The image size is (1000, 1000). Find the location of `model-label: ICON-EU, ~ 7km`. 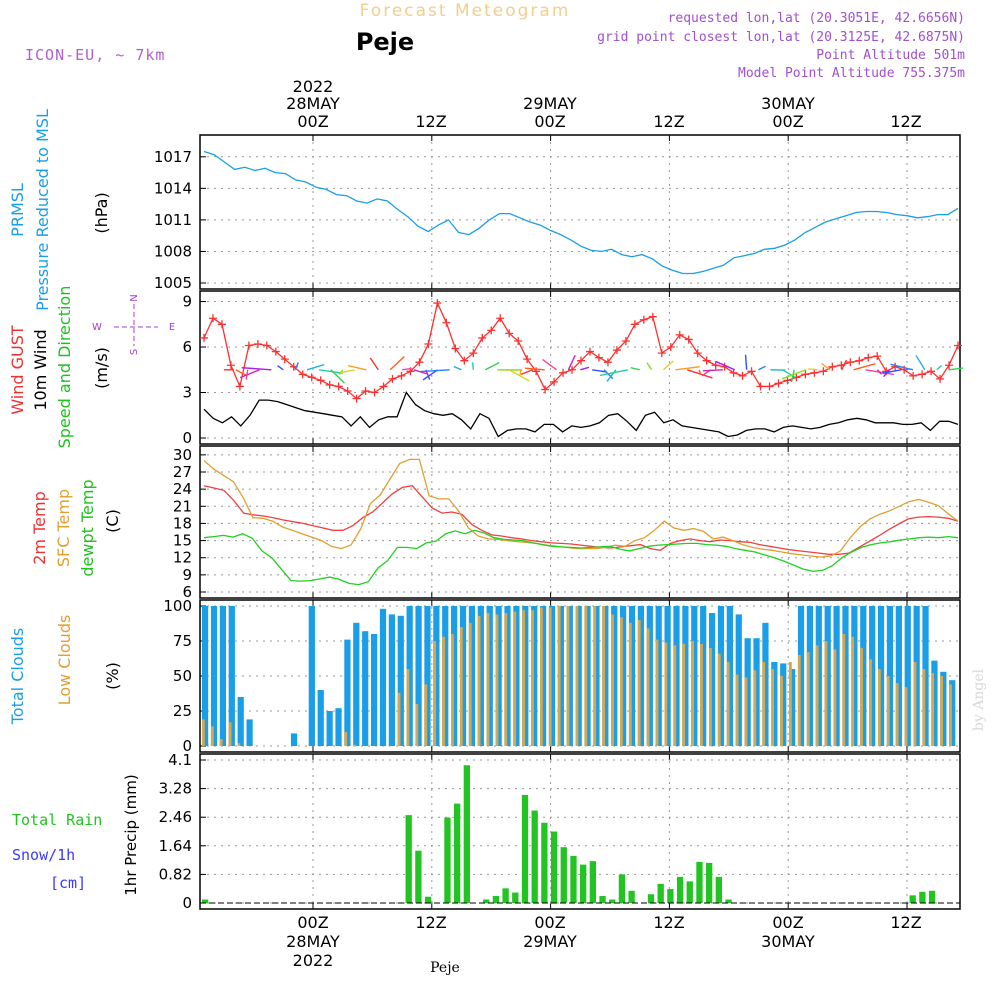

model-label: ICON-EU, ~ 7km is located at coordinates (95, 55).